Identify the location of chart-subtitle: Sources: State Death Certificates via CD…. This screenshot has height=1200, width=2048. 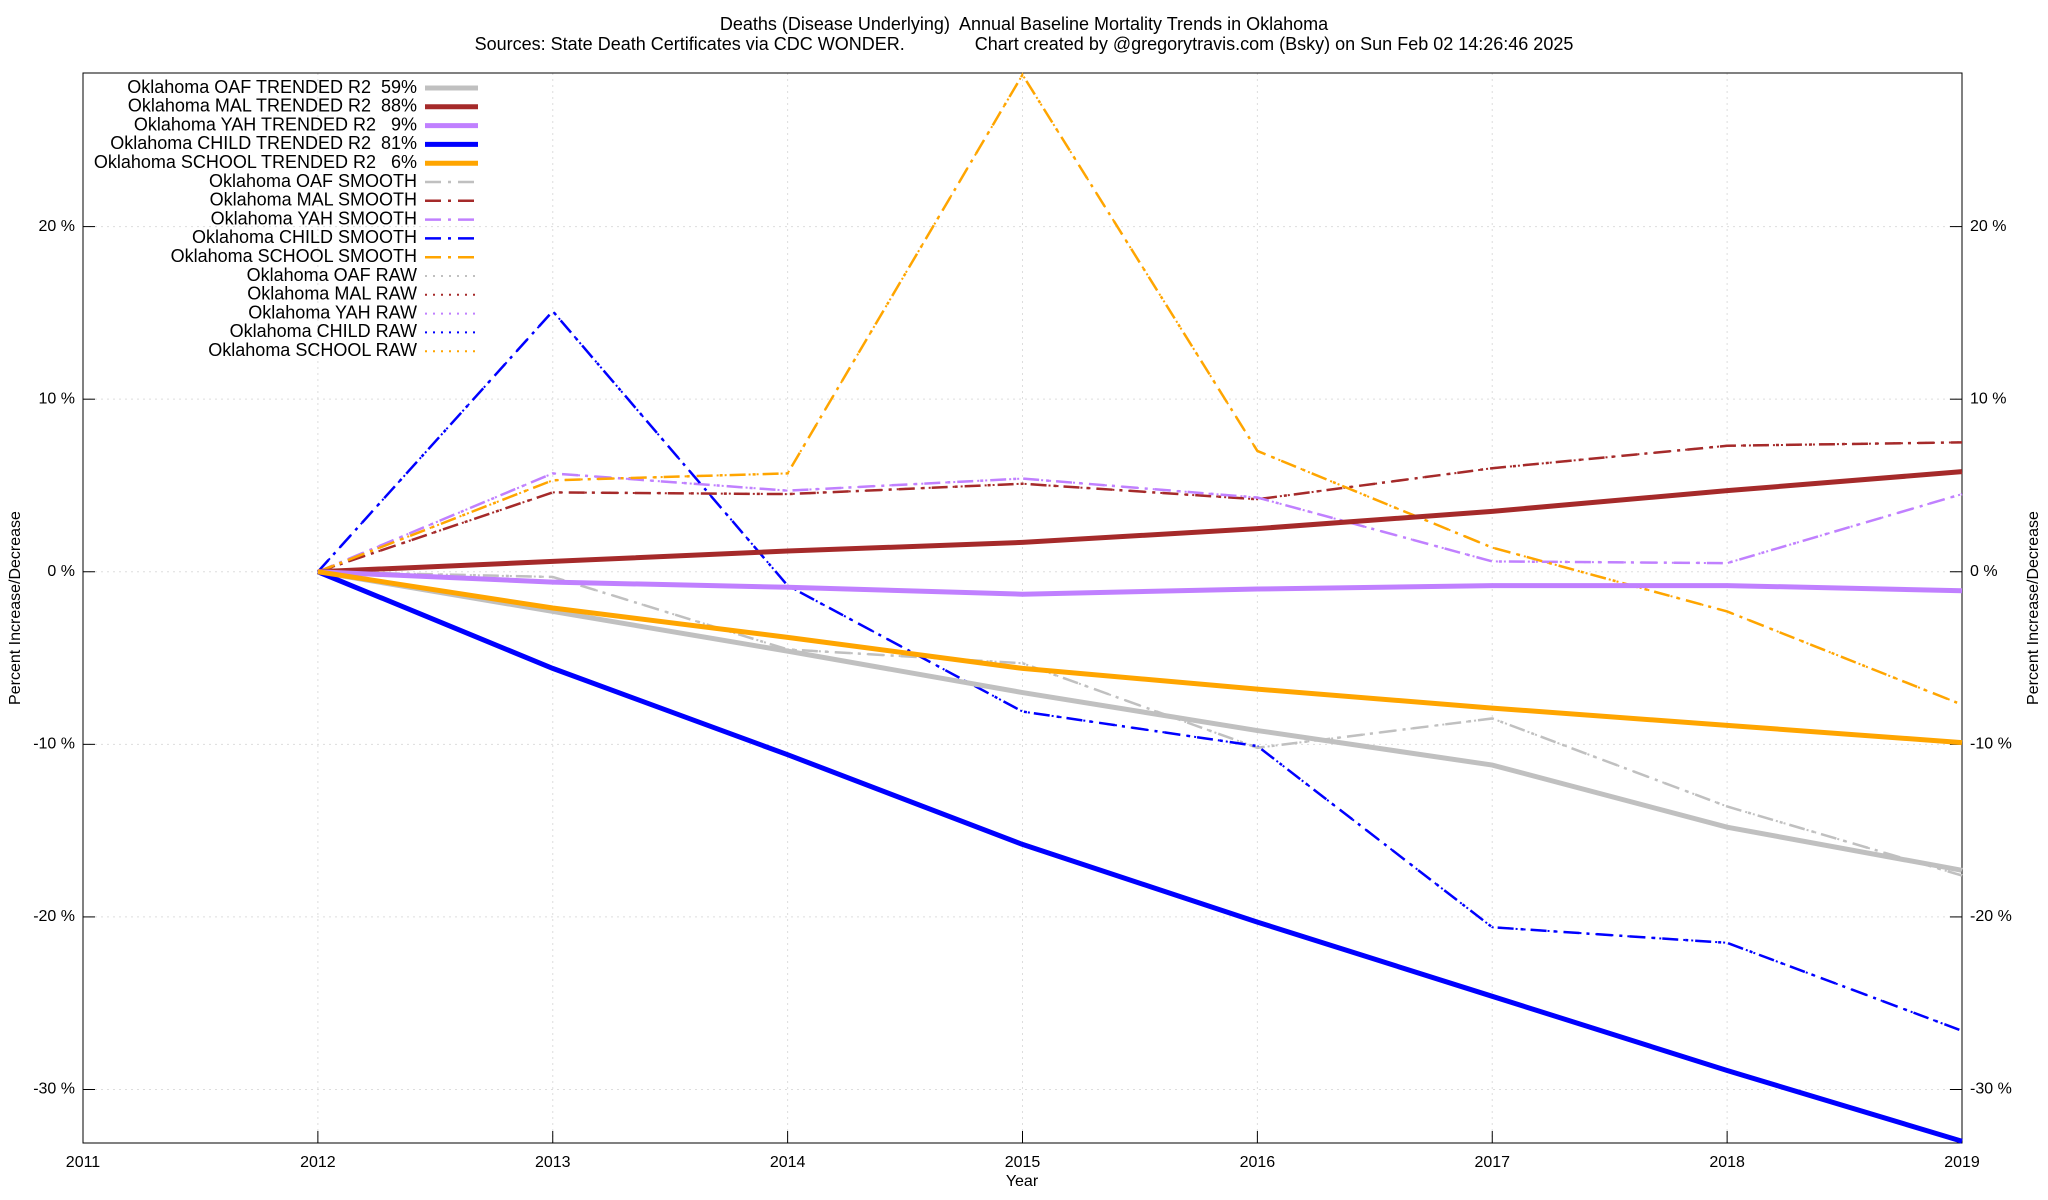
(1024, 44).